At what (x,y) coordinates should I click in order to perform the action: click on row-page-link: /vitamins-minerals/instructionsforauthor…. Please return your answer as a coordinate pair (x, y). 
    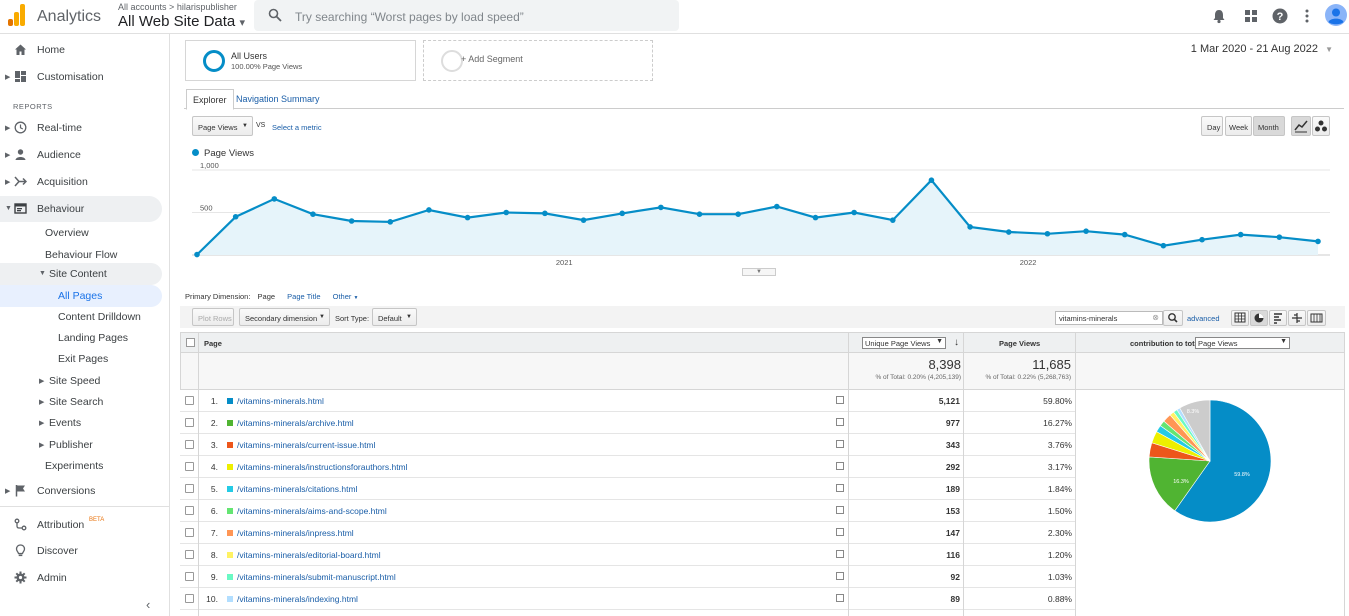
    Looking at the image, I should click on (322, 467).